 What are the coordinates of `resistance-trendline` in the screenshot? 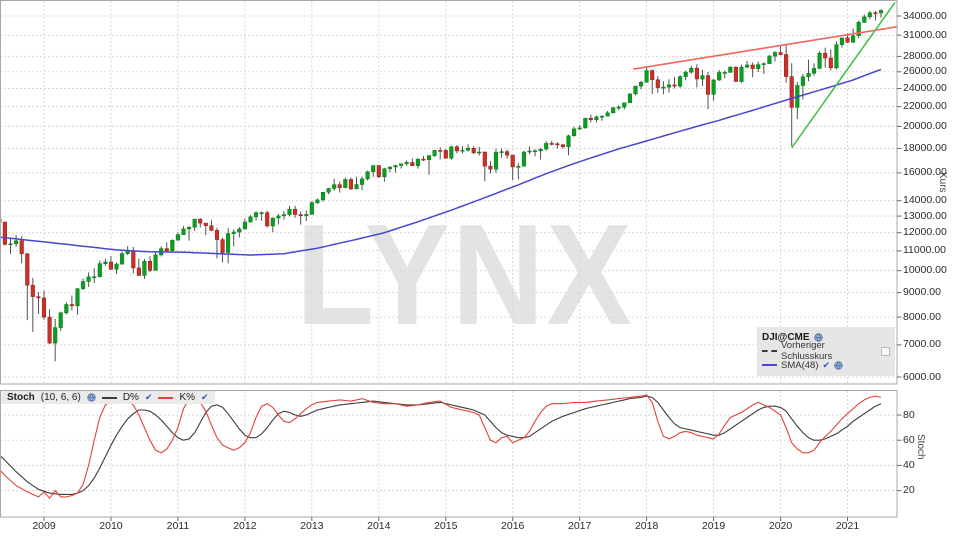 It's located at (765, 47).